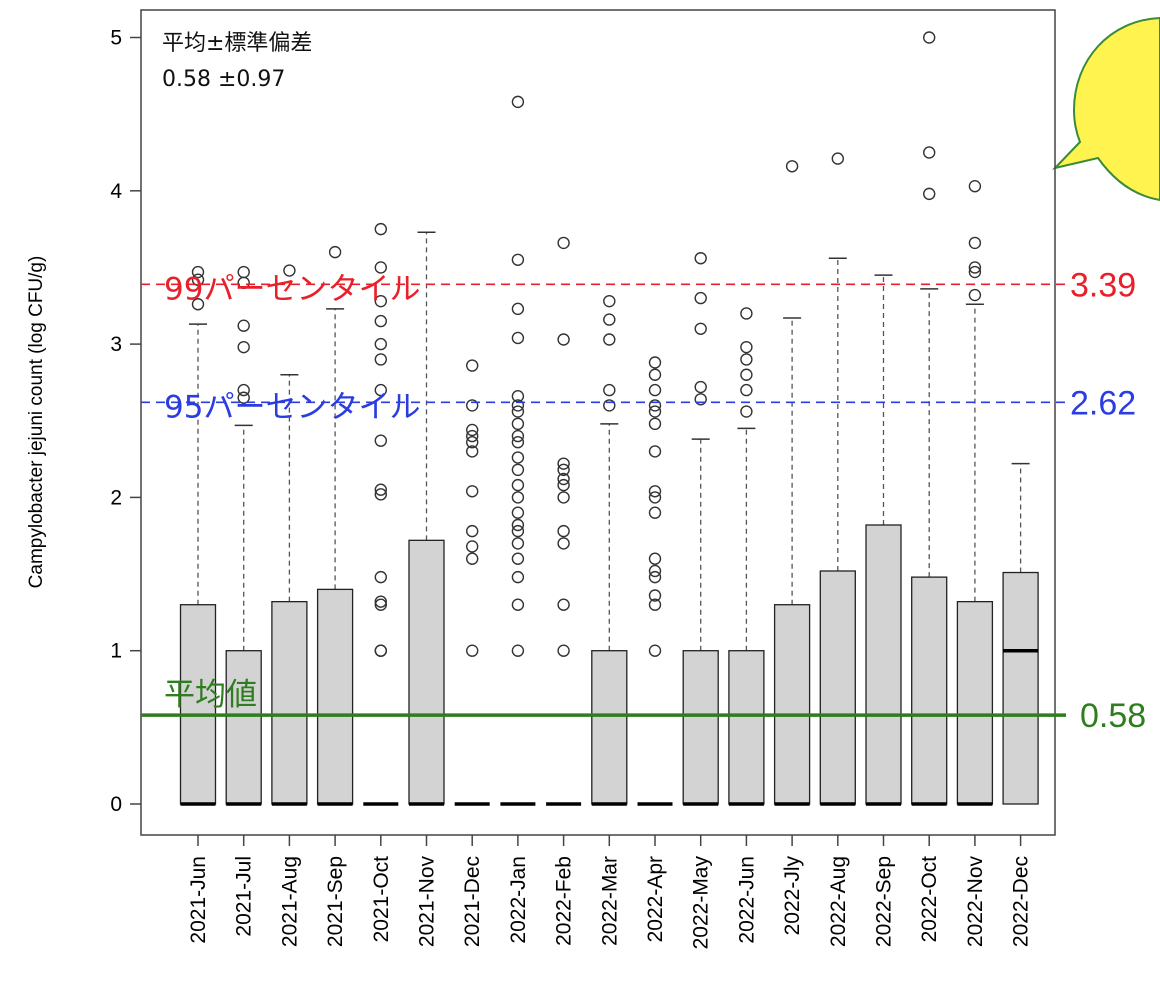 This screenshot has height=986, width=1160. I want to click on y-tick-label: 0, so click(116, 804).